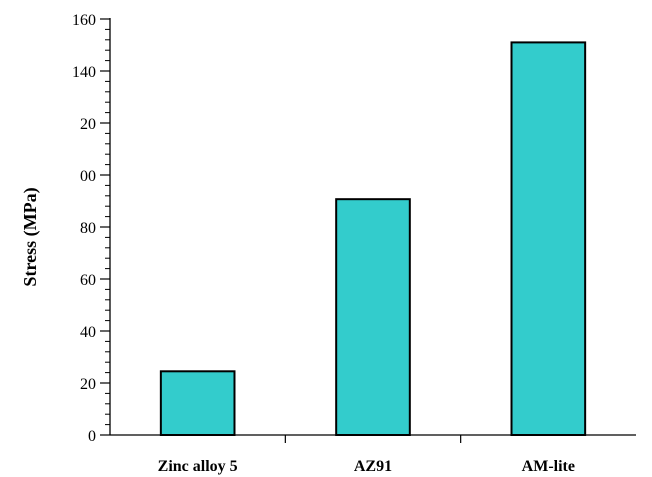 The image size is (652, 477). What do you see at coordinates (366, 455) in the screenshot?
I see `x-axis-ticks: Zinc alloy 5 AZ91 AM-lite` at bounding box center [366, 455].